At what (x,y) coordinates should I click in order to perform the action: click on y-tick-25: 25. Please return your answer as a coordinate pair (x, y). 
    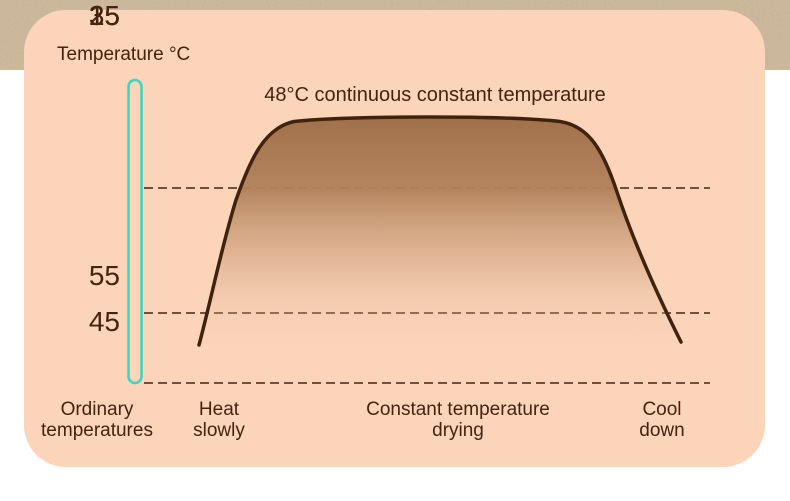
    Looking at the image, I should click on (104, 15).